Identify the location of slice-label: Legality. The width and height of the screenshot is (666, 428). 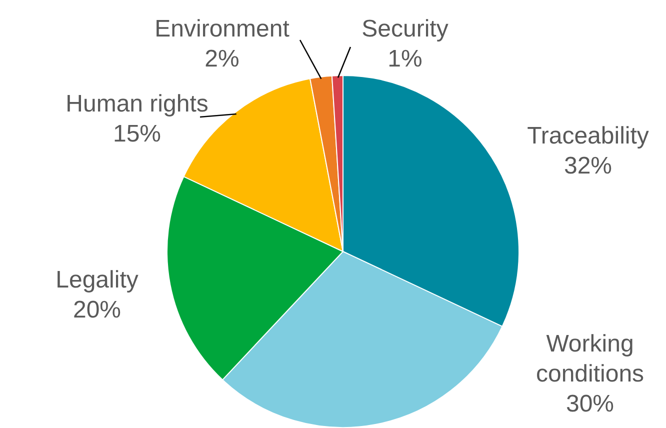
(97, 280).